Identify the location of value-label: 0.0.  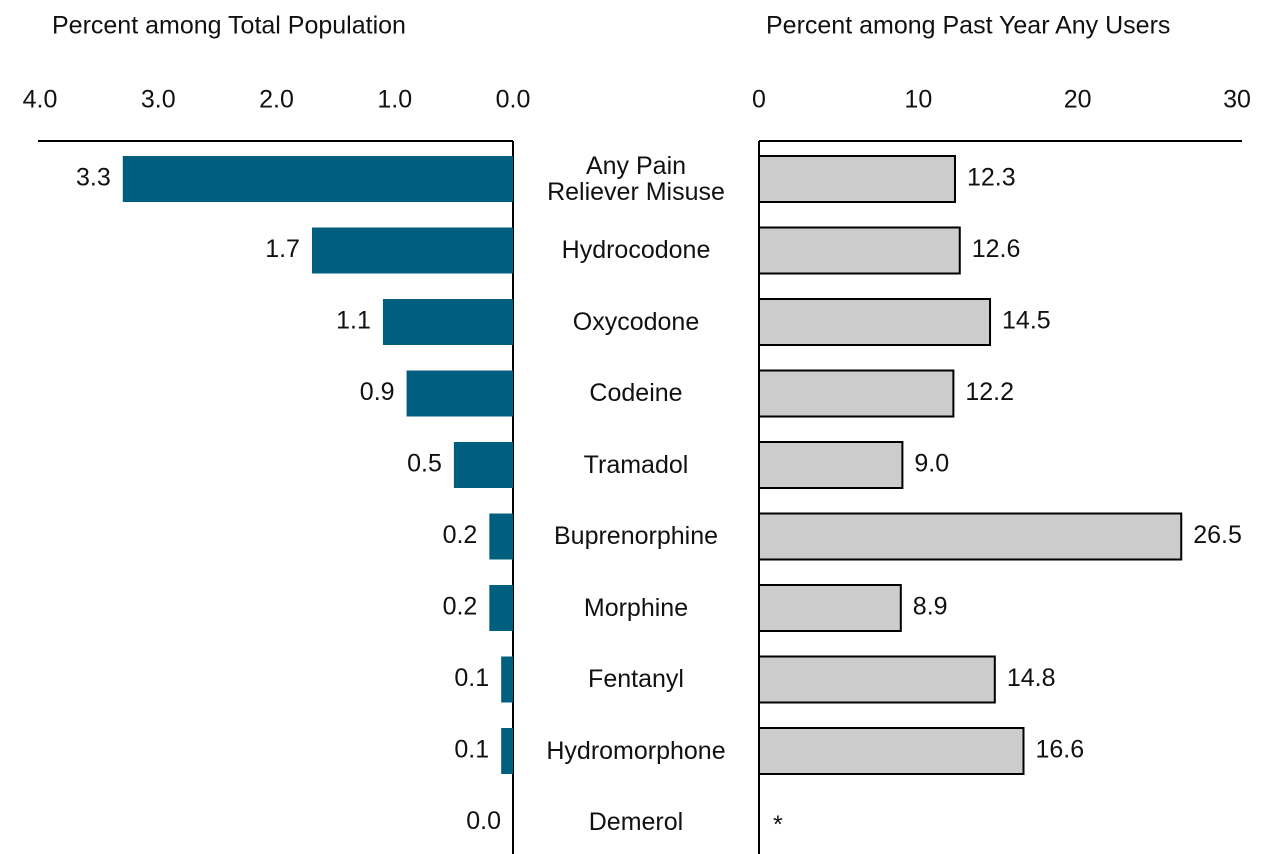
(483, 821).